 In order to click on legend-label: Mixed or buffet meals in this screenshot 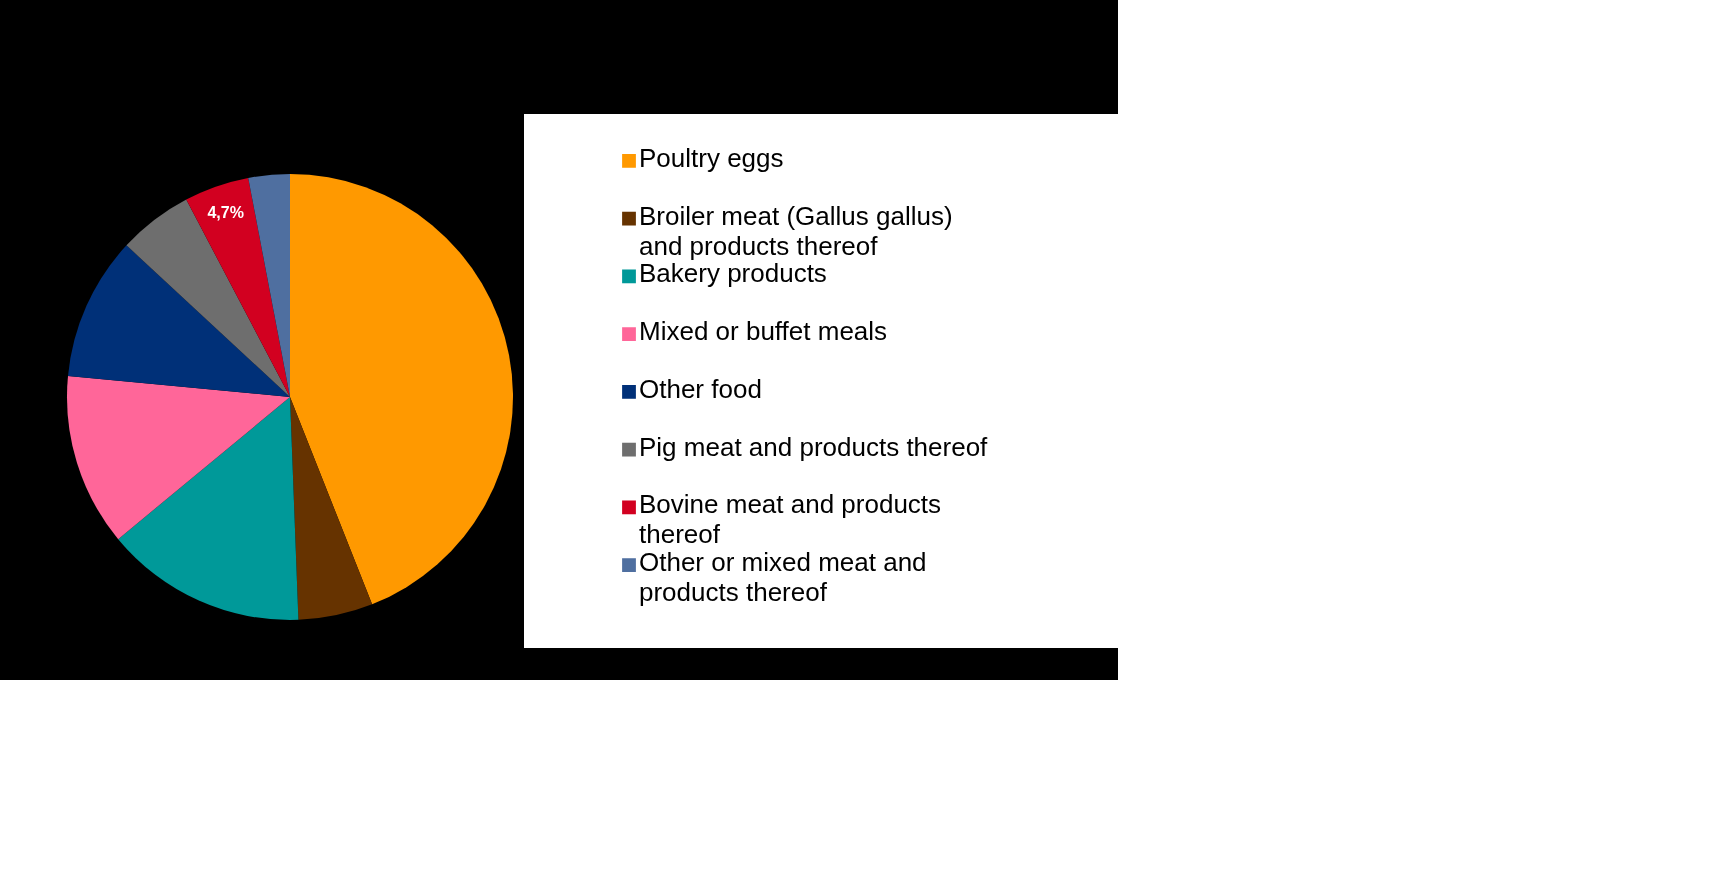, I will do `click(763, 331)`.